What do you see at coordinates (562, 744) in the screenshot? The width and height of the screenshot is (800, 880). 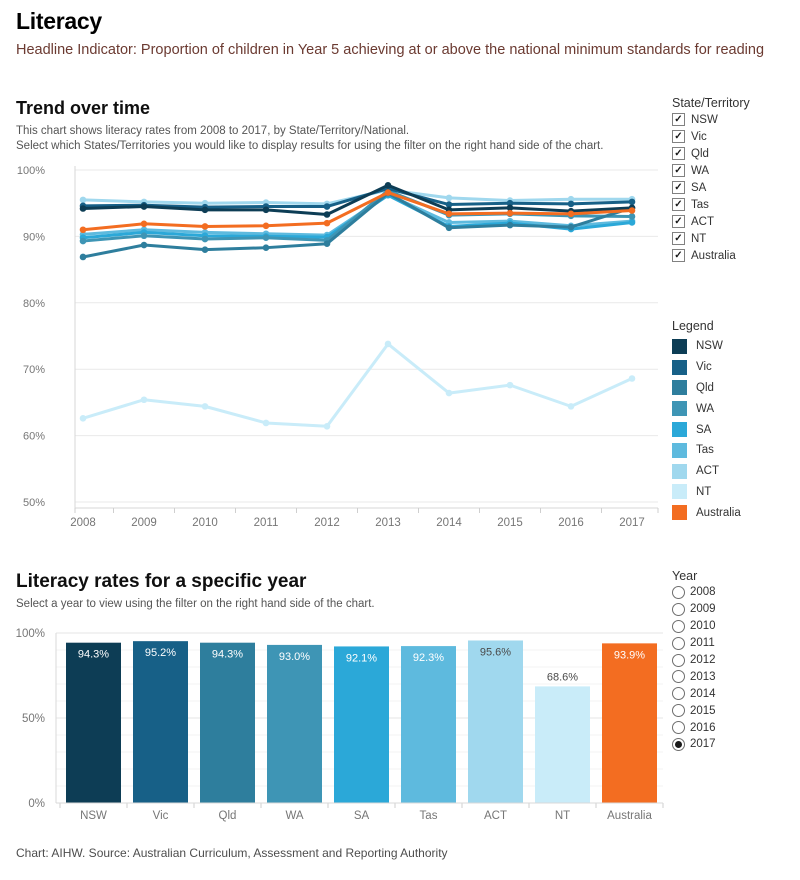 I see `bar-nt` at bounding box center [562, 744].